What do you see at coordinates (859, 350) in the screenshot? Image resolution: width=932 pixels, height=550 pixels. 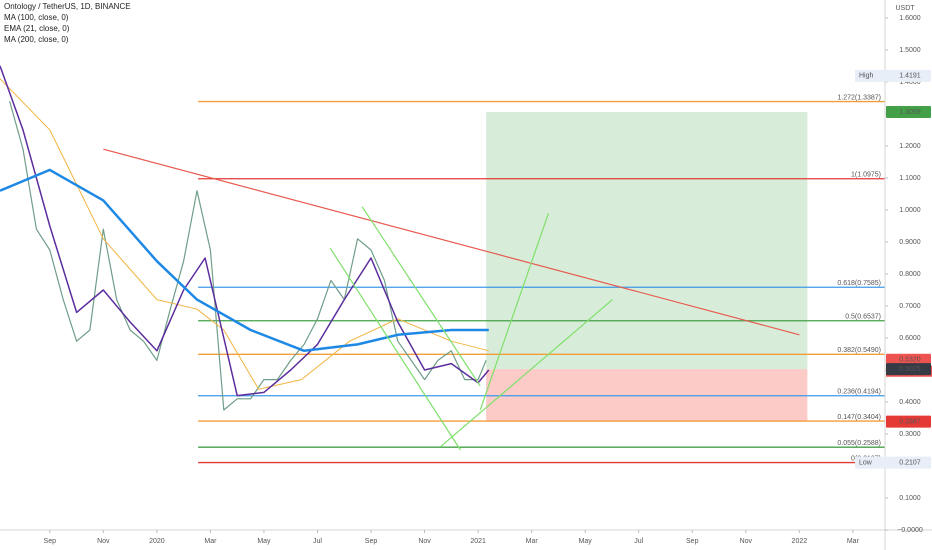 I see `fib-label: 0.382(0.5490)` at bounding box center [859, 350].